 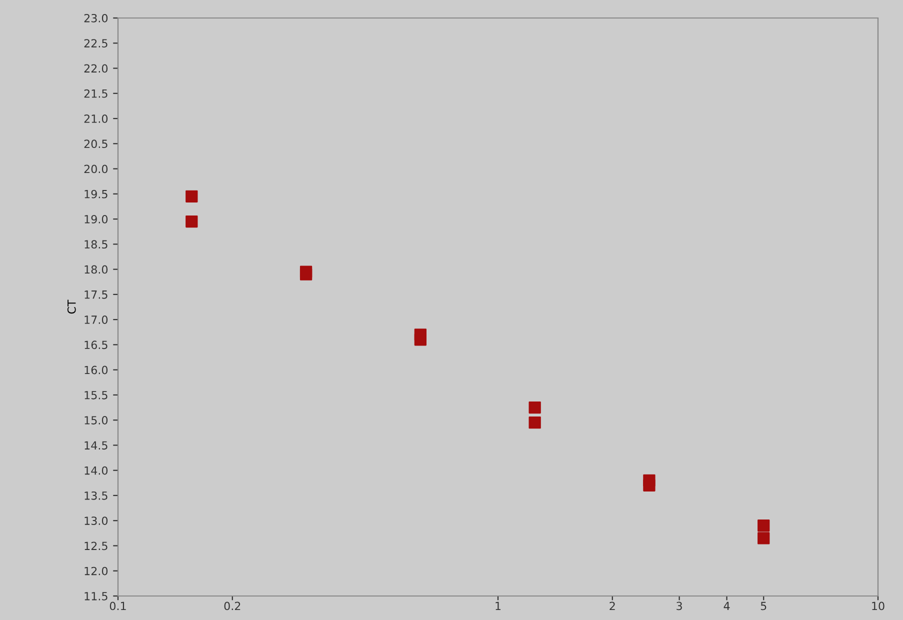 I want to click on y-tick-label: 20.5, so click(x=96, y=144).